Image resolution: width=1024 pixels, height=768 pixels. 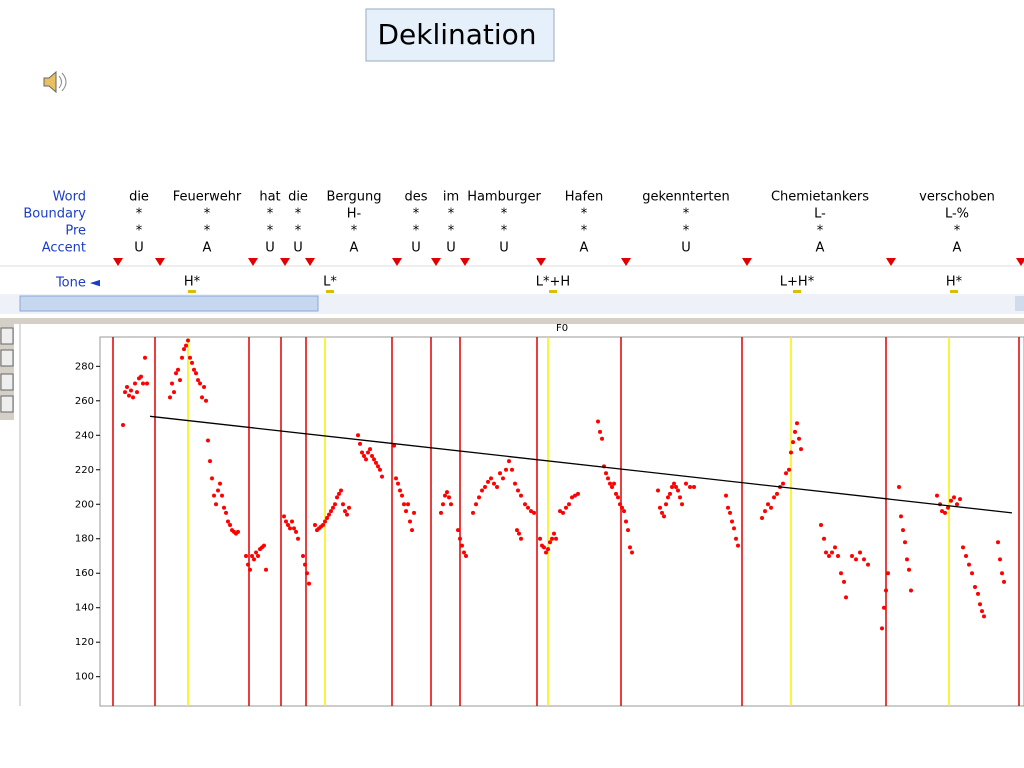 I want to click on tier-item: hat, so click(x=269, y=197).